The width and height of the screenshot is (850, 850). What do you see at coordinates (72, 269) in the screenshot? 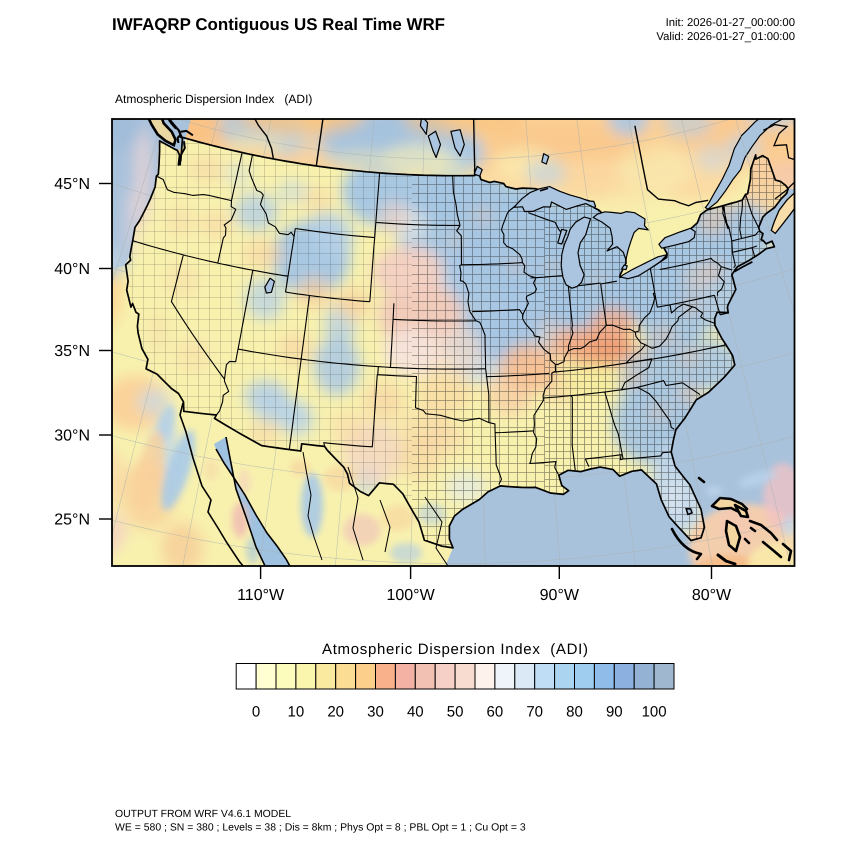
I see `svg-text: 40°N` at bounding box center [72, 269].